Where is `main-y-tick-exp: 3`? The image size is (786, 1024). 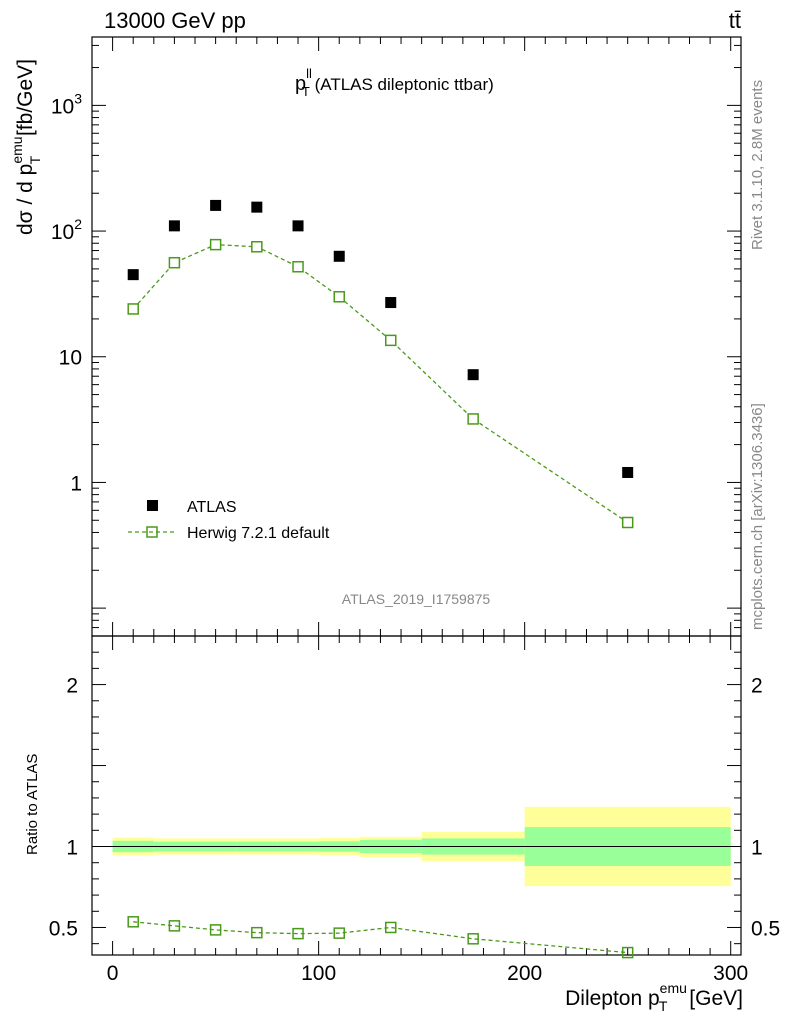 main-y-tick-exp: 3 is located at coordinates (78, 98).